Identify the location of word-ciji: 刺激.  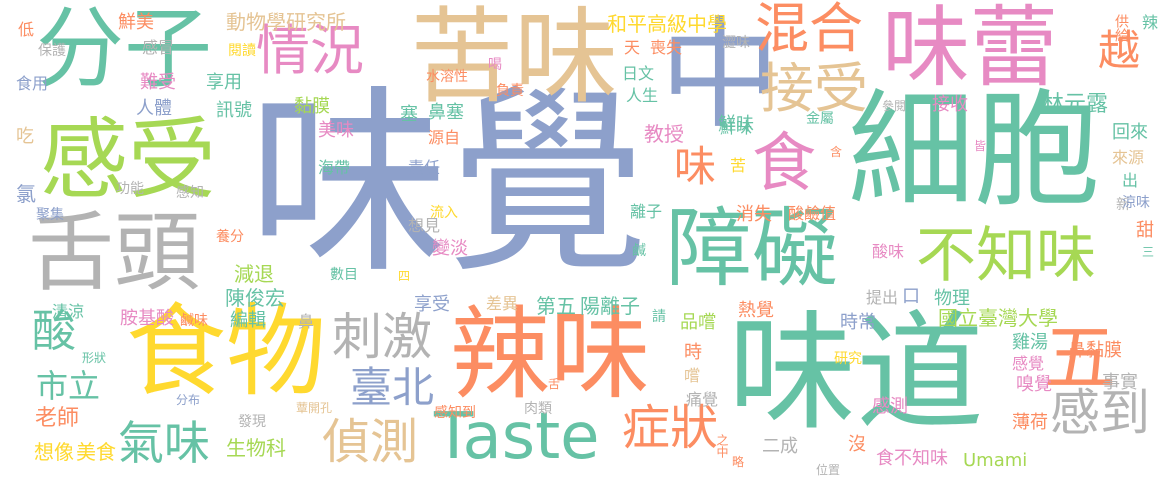
(382, 337).